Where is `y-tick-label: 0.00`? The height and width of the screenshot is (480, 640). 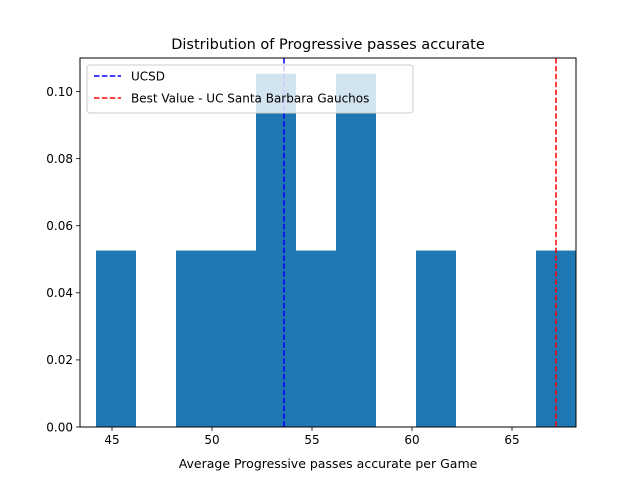
y-tick-label: 0.00 is located at coordinates (59, 427).